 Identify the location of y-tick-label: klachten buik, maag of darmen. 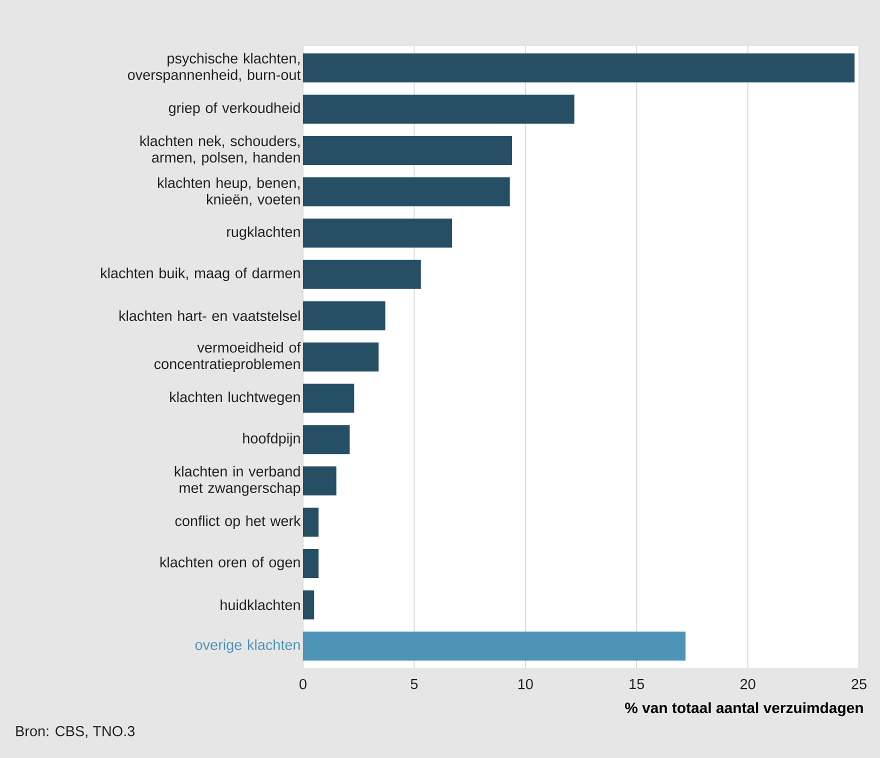
(200, 275).